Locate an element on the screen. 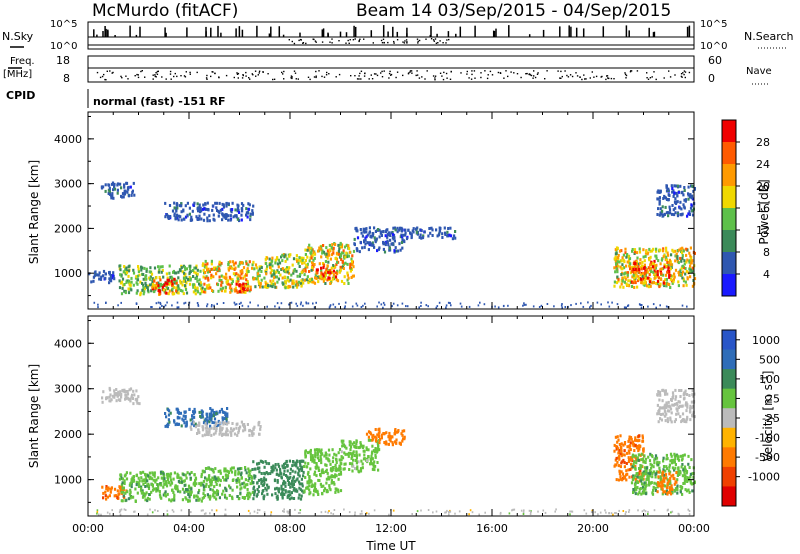  x-tick-label: 08:00 is located at coordinates (290, 528).